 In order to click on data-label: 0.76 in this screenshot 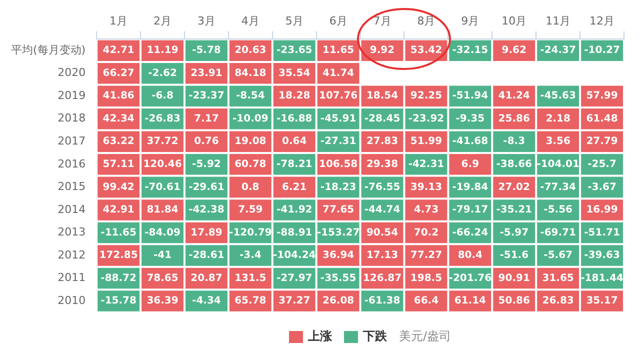, I will do `click(206, 142)`.